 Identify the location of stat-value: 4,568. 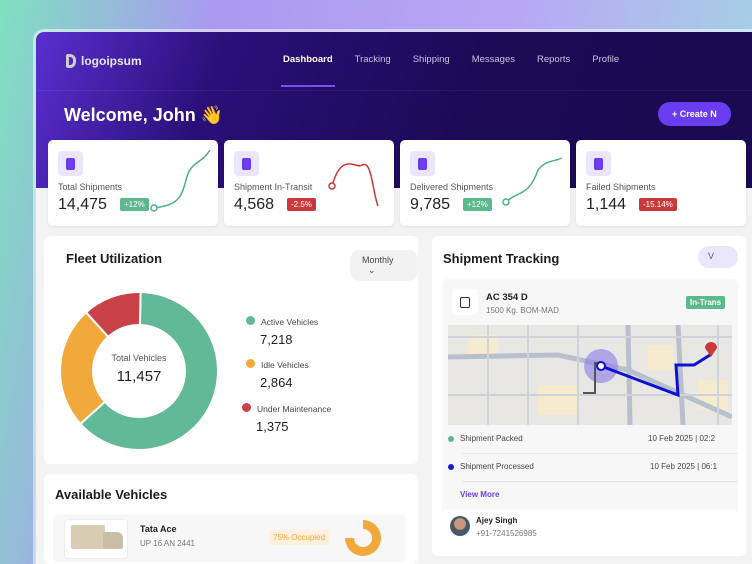
(254, 204).